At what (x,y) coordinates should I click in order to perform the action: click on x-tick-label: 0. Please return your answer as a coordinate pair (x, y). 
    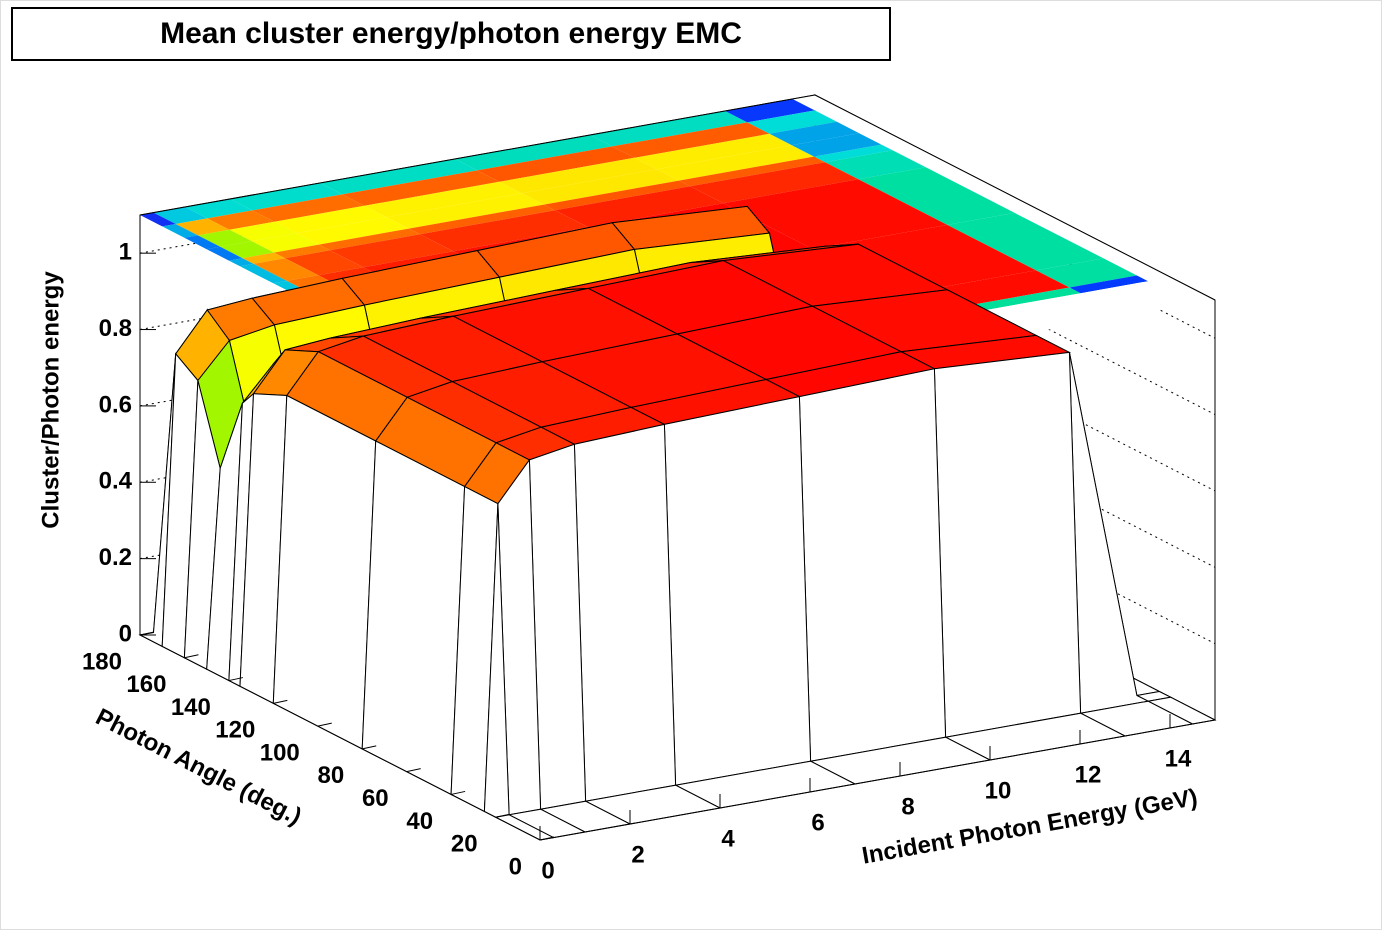
    Looking at the image, I should click on (547, 870).